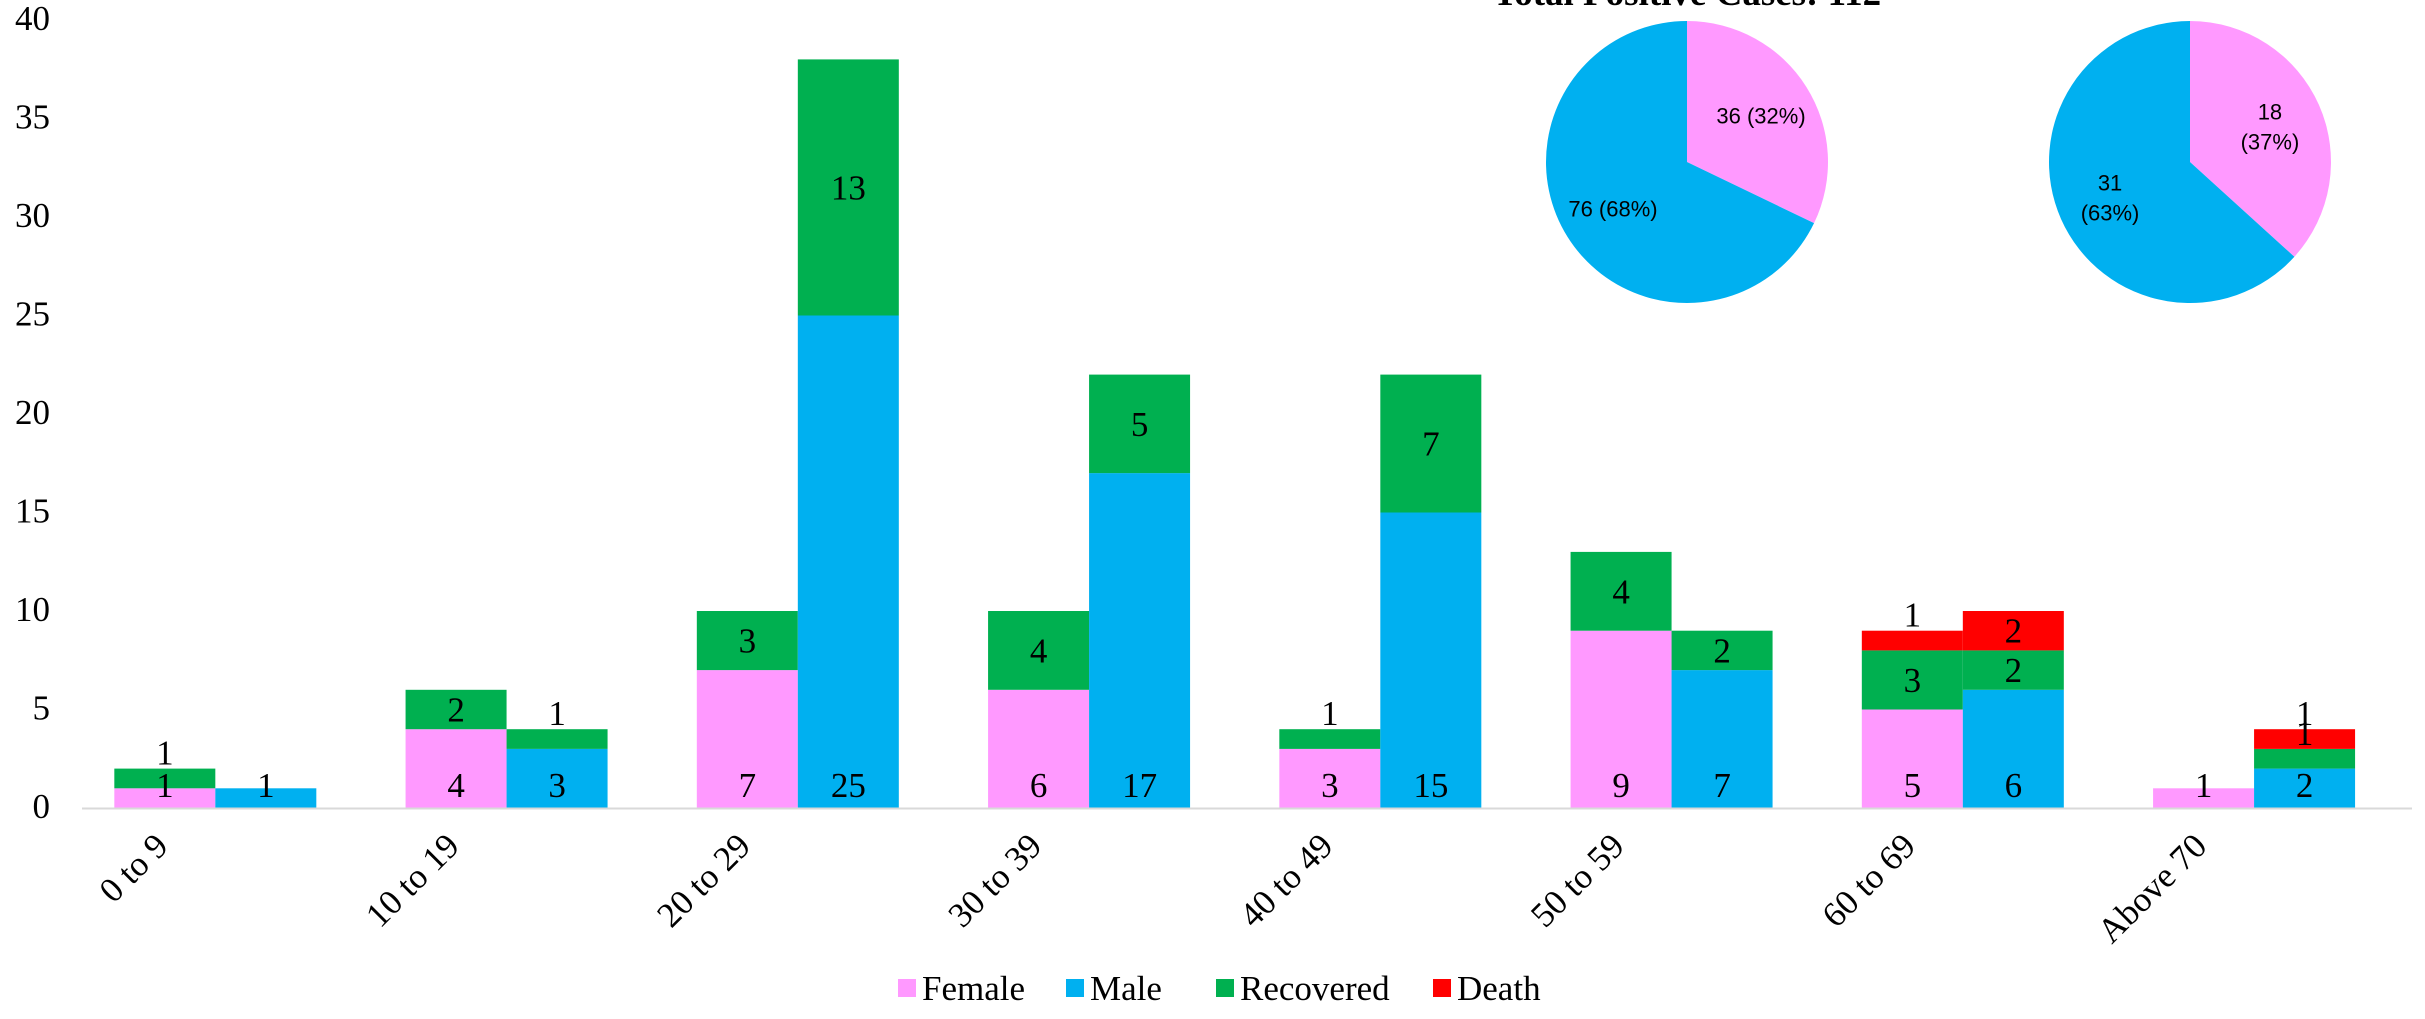 The height and width of the screenshot is (1019, 2425). Describe the element at coordinates (32, 511) in the screenshot. I see `y-tick-label: 15` at that location.